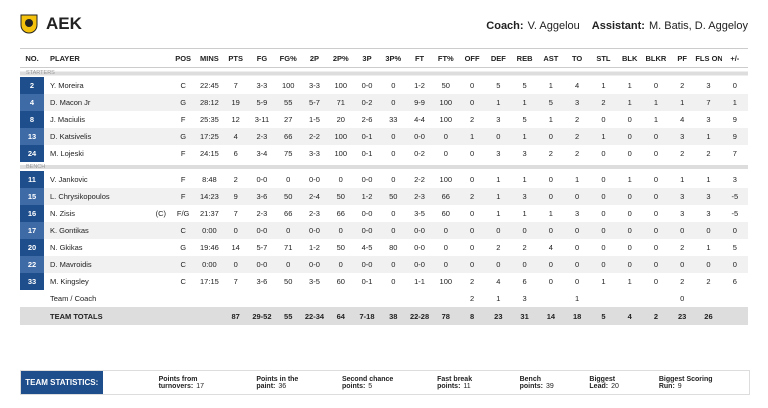  What do you see at coordinates (209, 213) in the screenshot?
I see `stat-cell: 21:37` at bounding box center [209, 213].